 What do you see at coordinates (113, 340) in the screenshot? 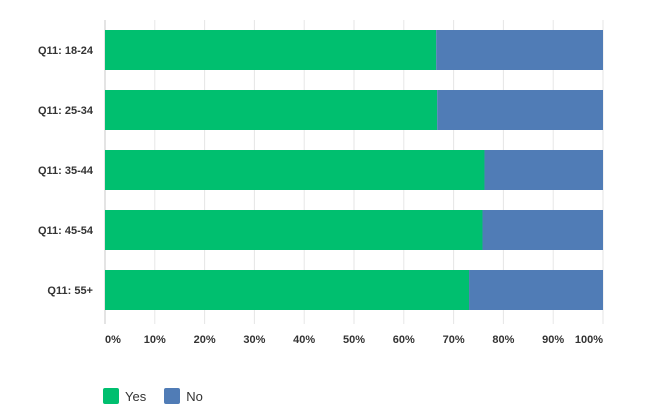
I see `x-tick-label: 0%` at bounding box center [113, 340].